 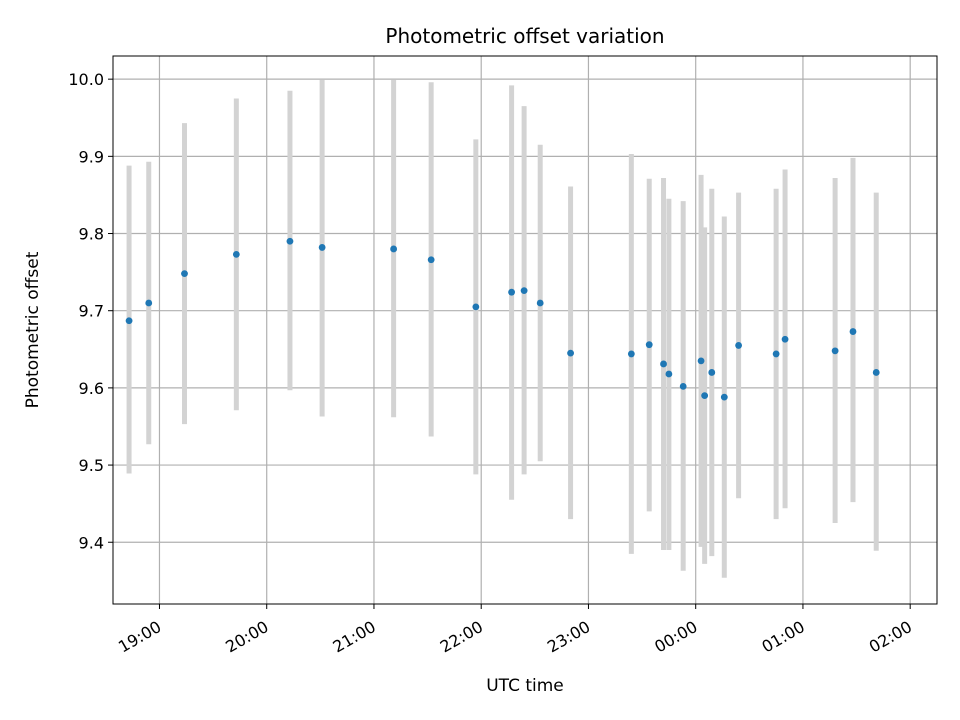 What do you see at coordinates (86, 79) in the screenshot?
I see `y-tick-label: 10.0` at bounding box center [86, 79].